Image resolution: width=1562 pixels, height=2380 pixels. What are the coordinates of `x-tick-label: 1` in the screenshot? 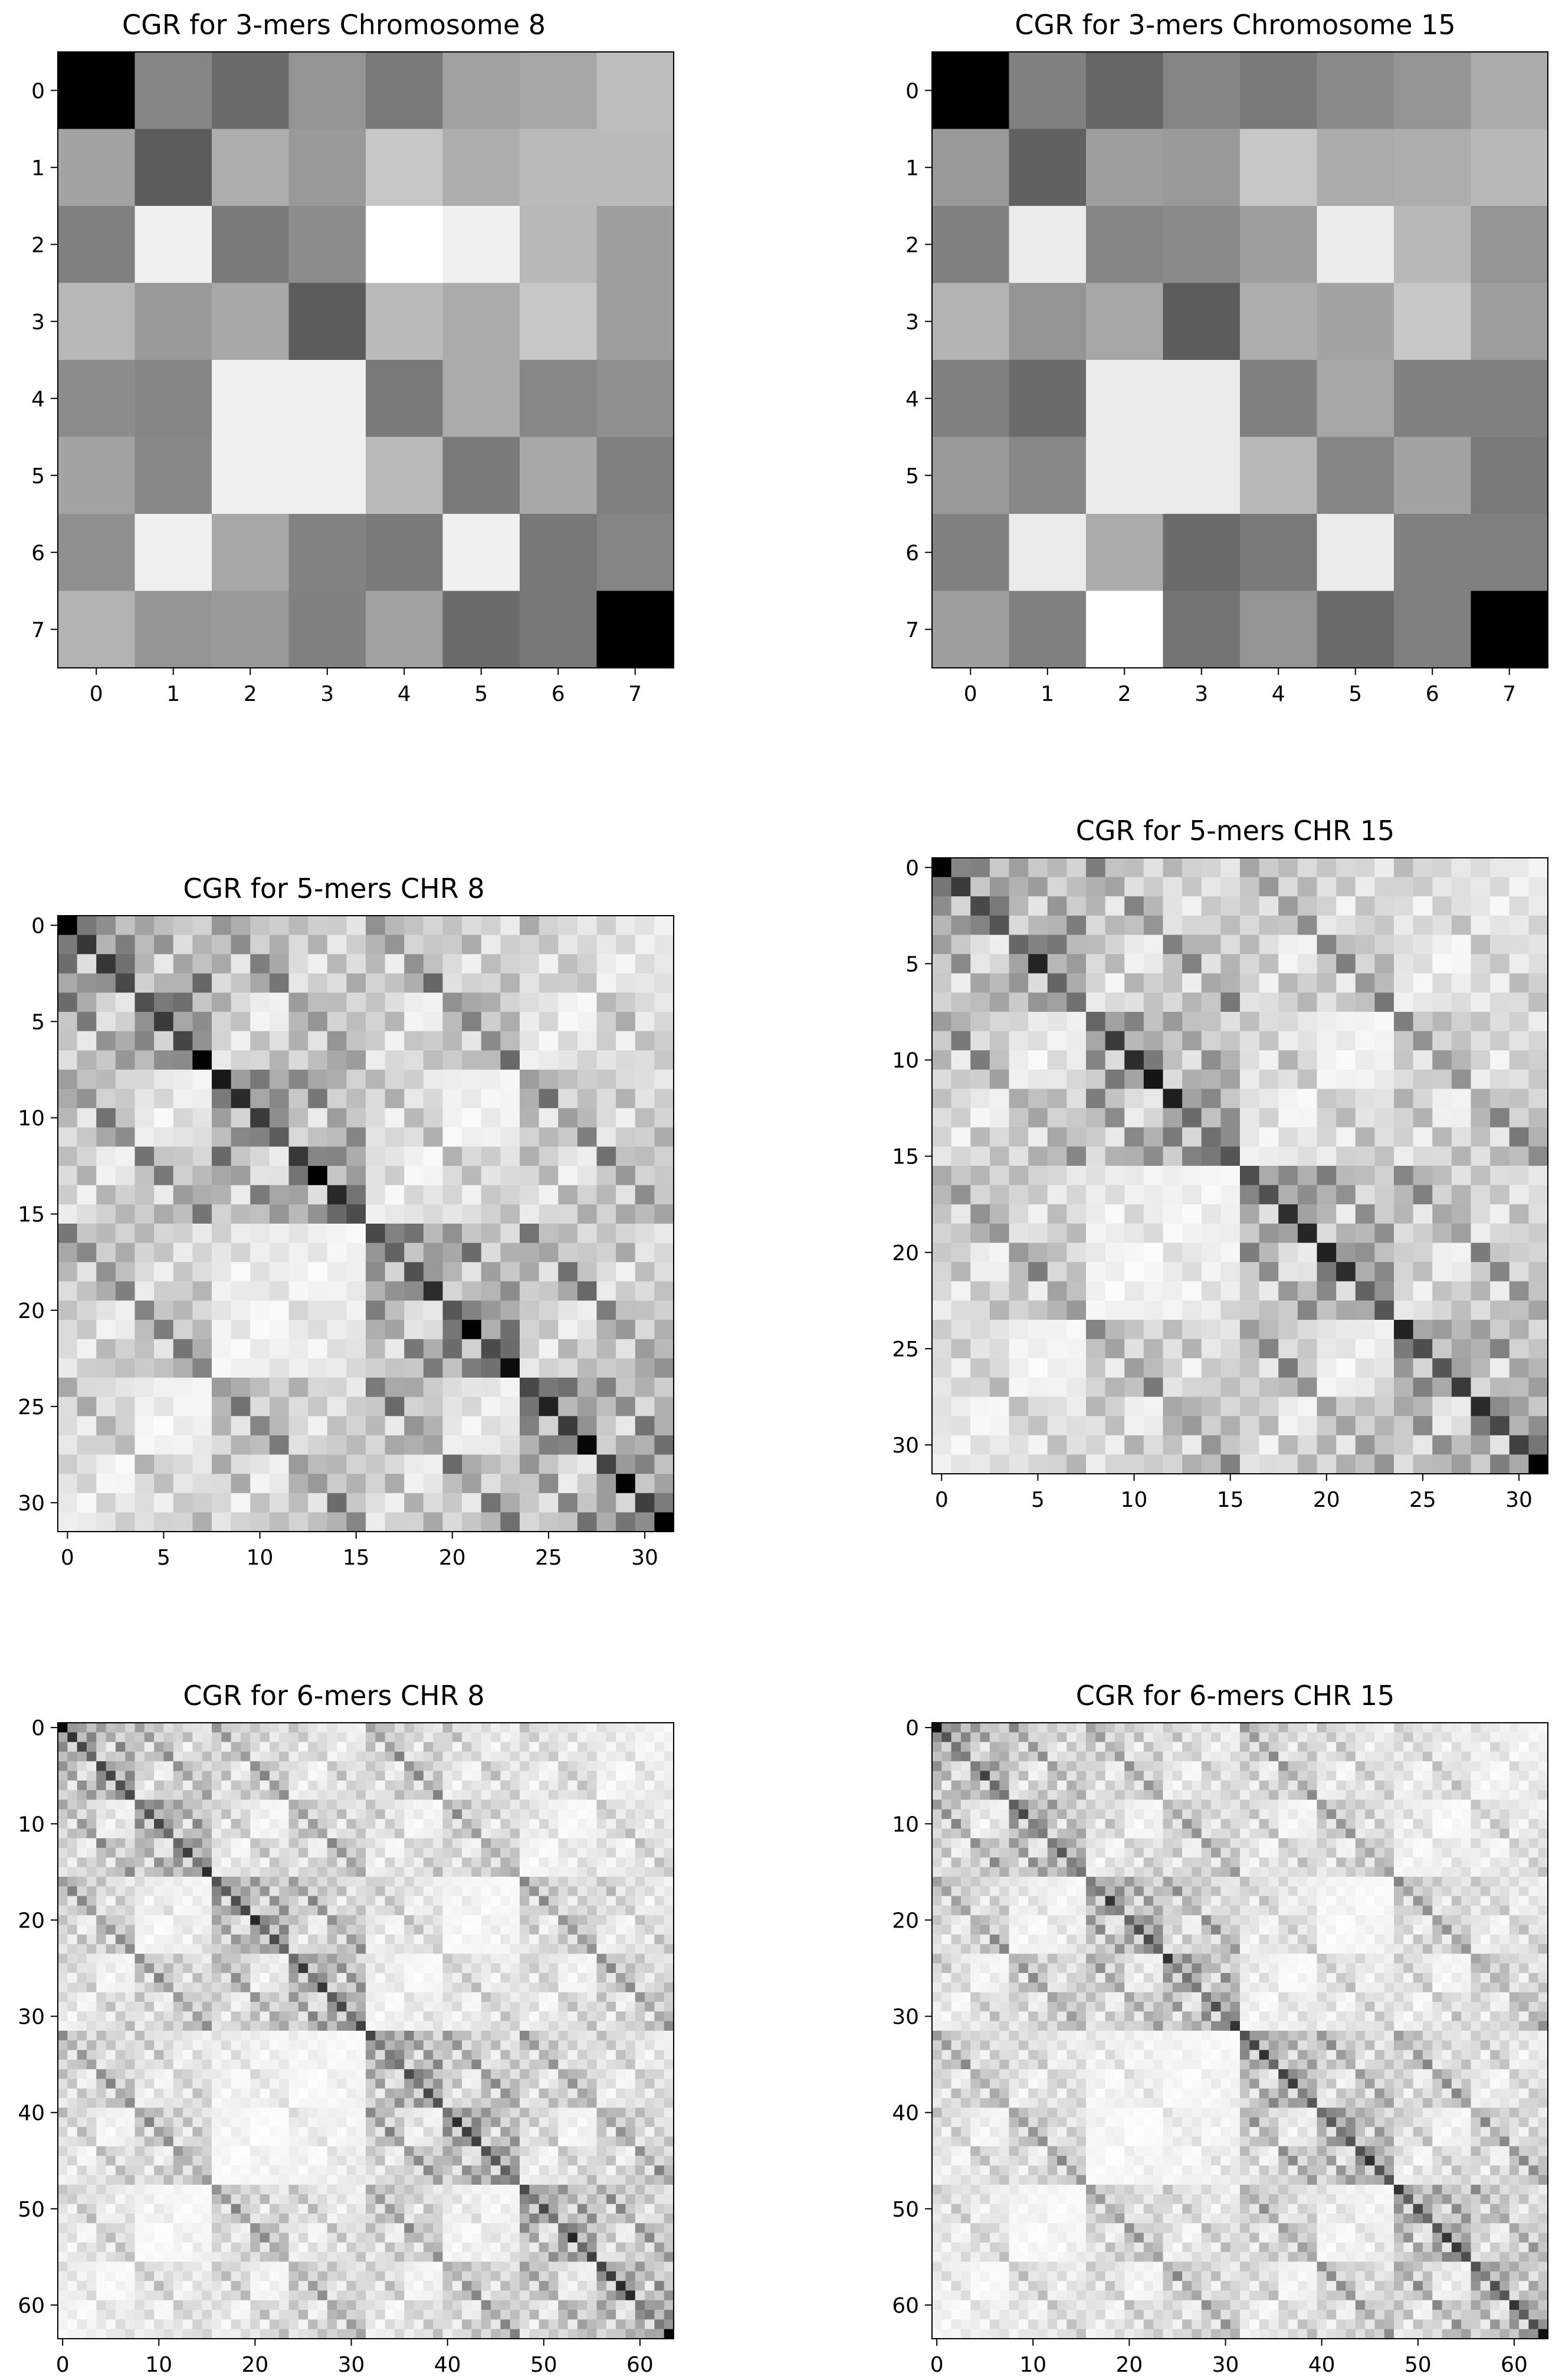 It's located at (1047, 694).